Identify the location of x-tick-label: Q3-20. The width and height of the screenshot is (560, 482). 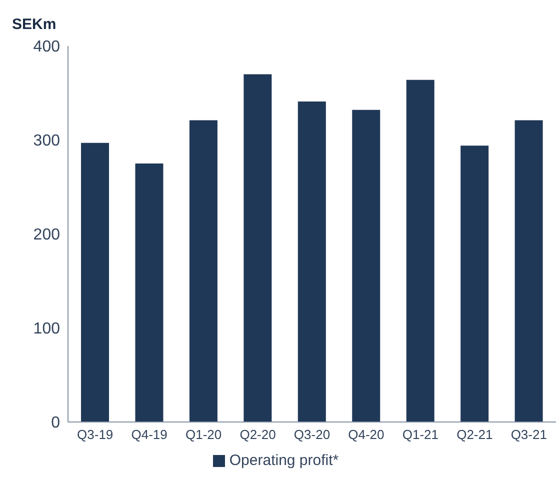
(312, 434).